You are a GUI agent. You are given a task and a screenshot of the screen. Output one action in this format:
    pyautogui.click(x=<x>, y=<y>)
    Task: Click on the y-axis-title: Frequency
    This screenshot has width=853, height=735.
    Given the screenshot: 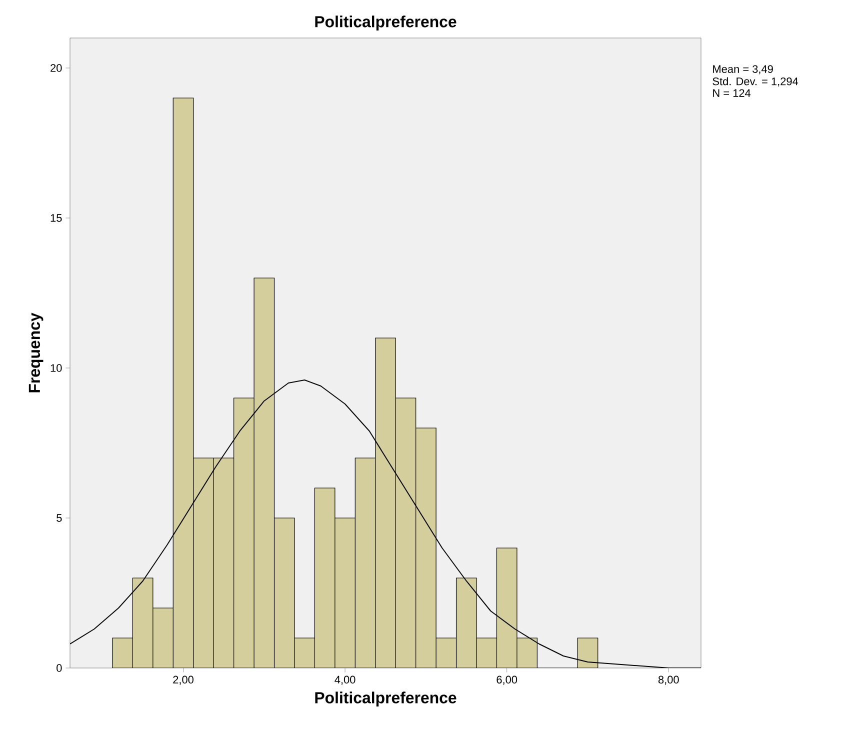 What is the action you would take?
    pyautogui.click(x=36, y=352)
    